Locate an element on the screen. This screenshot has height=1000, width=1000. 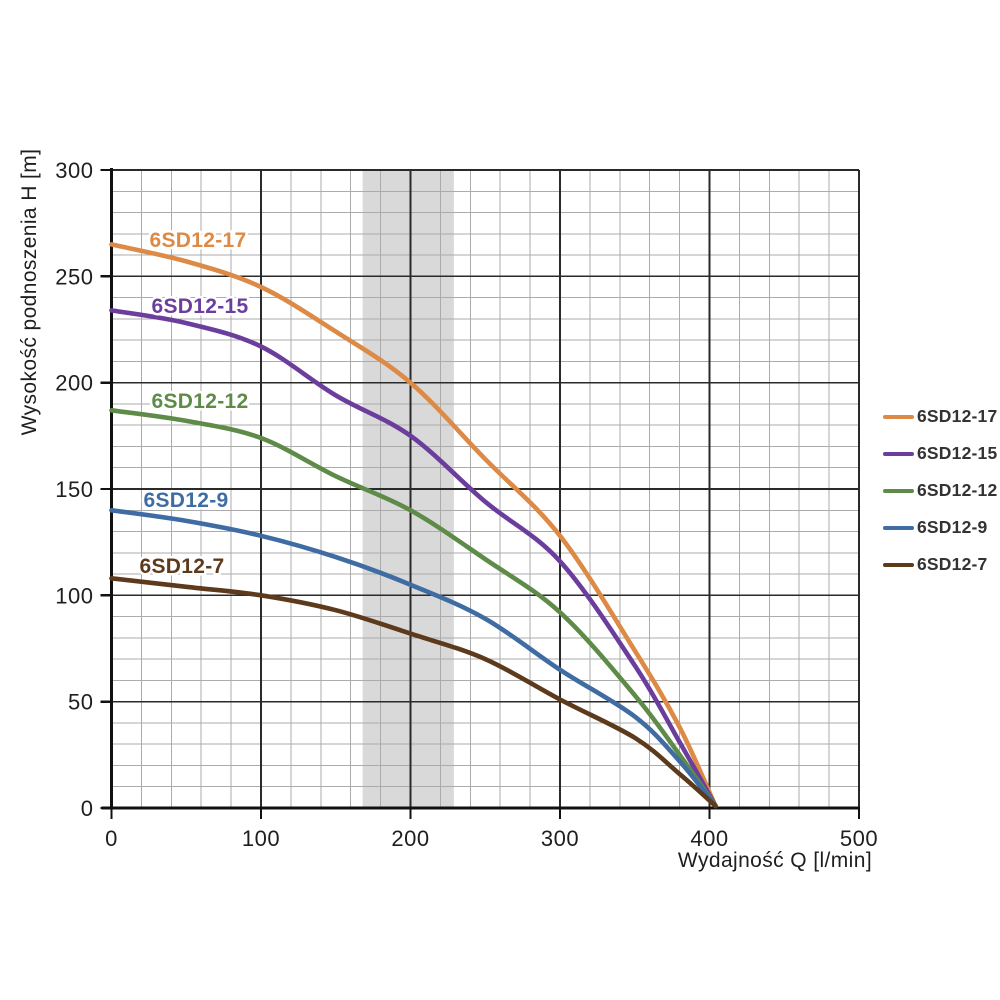
legend-item-6SD12-15: 6SD12-15 is located at coordinates (940, 453).